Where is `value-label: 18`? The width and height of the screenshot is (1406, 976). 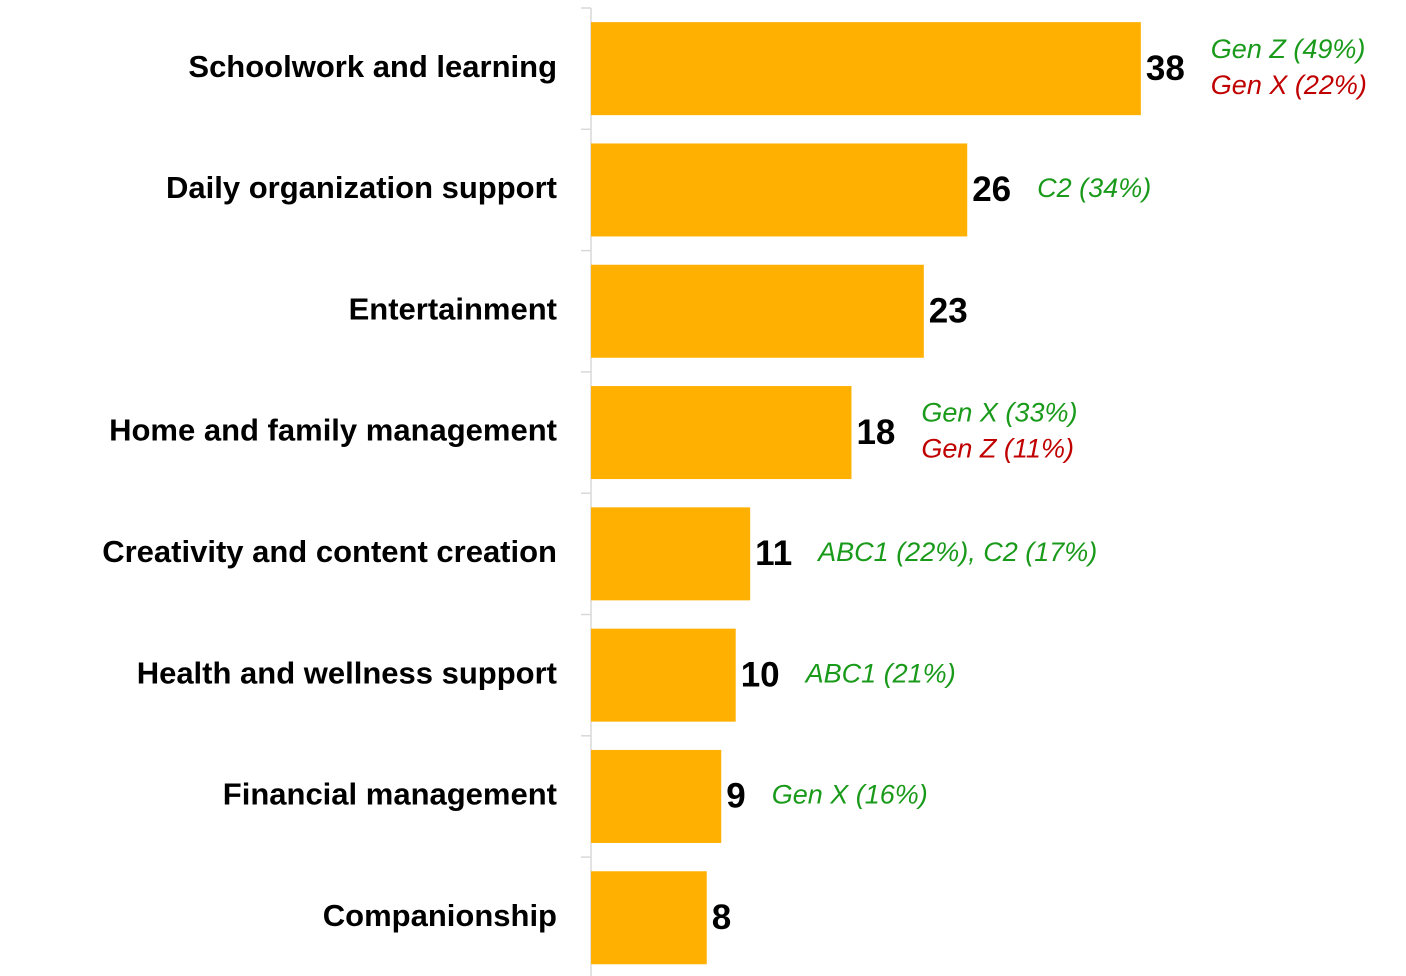
value-label: 18 is located at coordinates (875, 432).